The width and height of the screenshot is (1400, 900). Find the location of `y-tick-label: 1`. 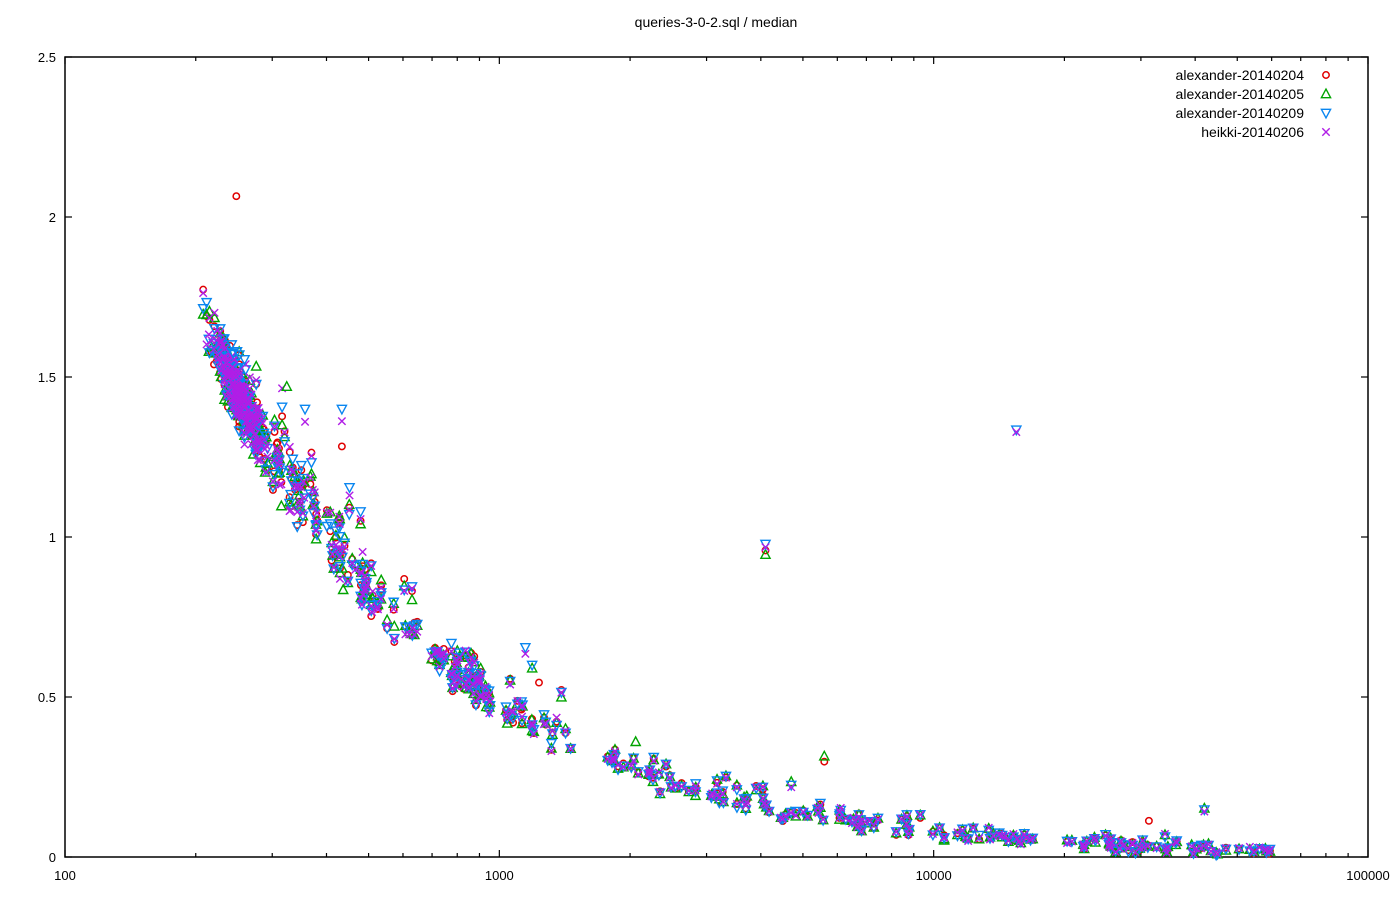

y-tick-label: 1 is located at coordinates (52, 537).